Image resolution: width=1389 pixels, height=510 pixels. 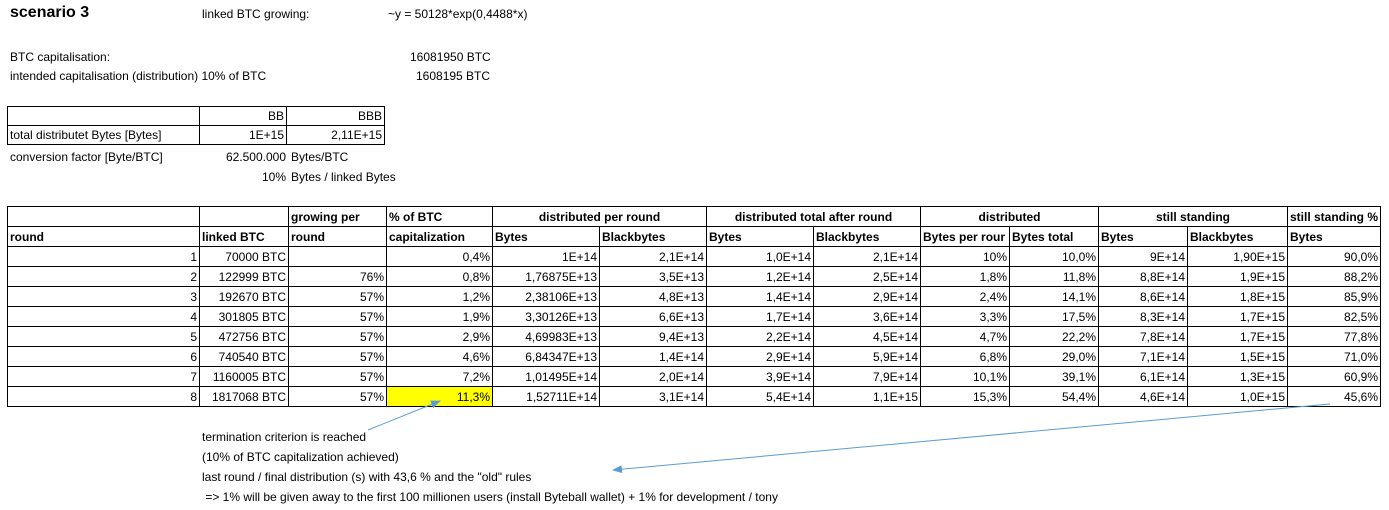 What do you see at coordinates (50, 12) in the screenshot?
I see `scenario-title: scenario 3` at bounding box center [50, 12].